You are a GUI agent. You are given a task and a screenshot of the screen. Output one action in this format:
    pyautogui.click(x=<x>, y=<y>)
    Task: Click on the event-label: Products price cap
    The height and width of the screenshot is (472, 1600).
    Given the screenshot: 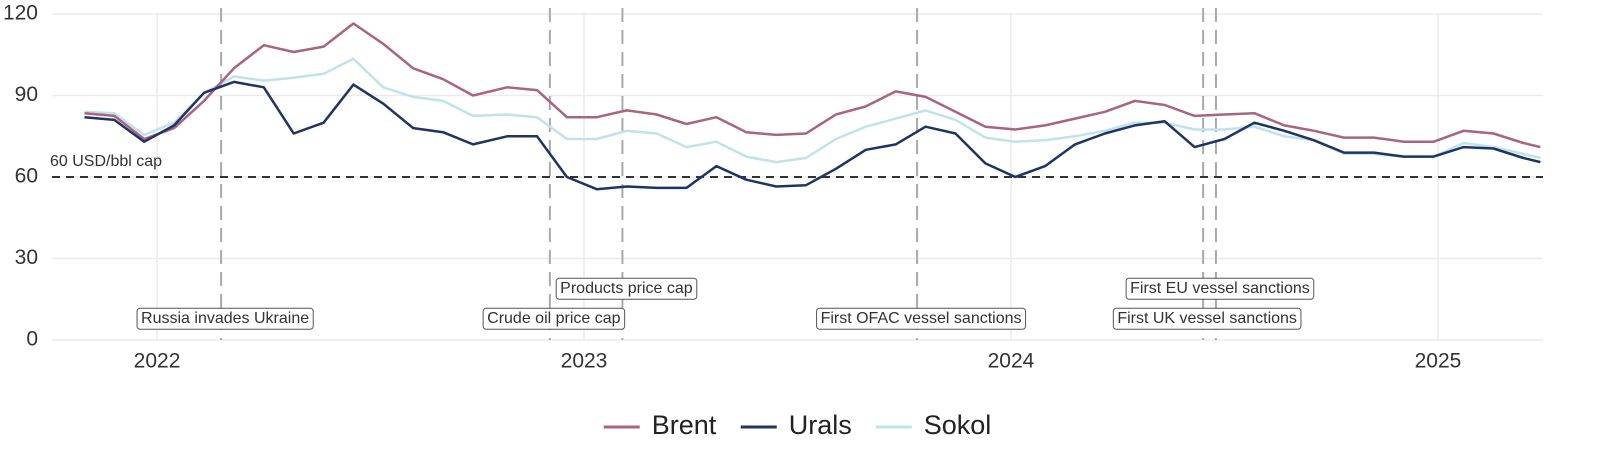 What is the action you would take?
    pyautogui.click(x=626, y=288)
    